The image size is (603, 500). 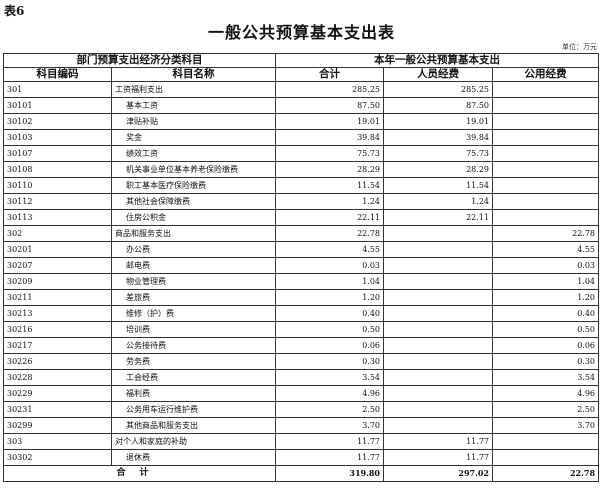 I want to click on cell-code: 30110, so click(x=57, y=185).